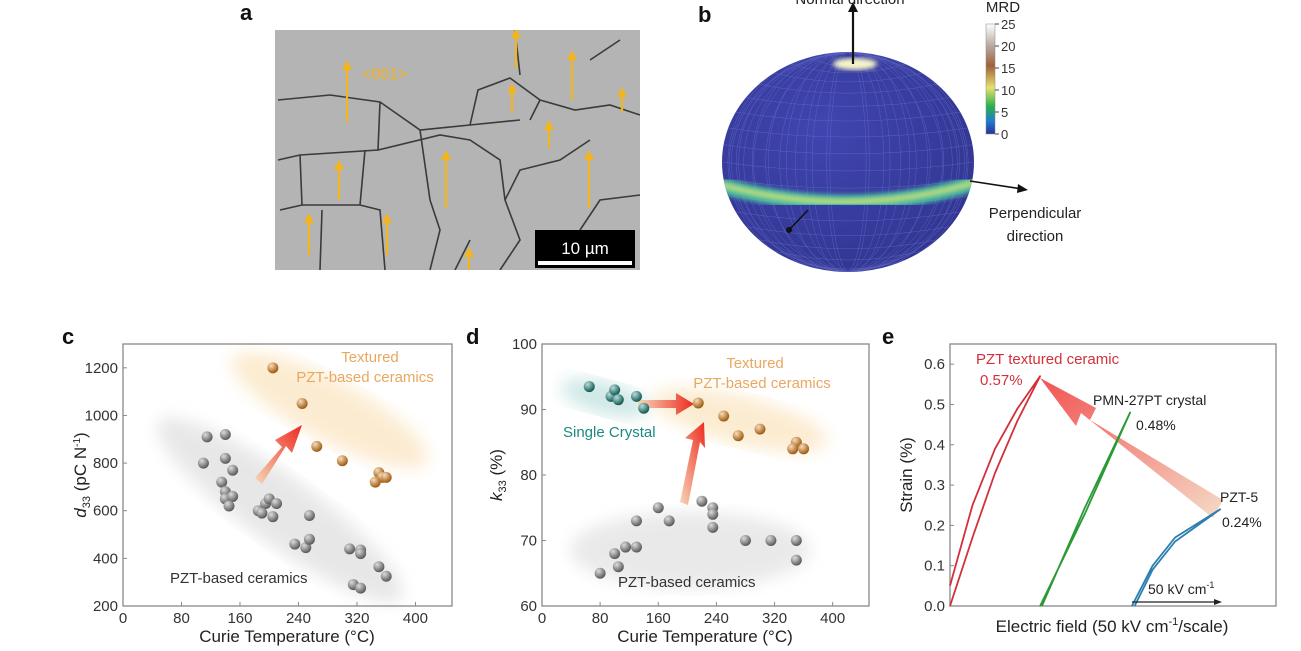 The width and height of the screenshot is (1301, 651). Describe the element at coordinates (82, 474) in the screenshot. I see `y-axis-label-c: d33 (pC N-1)` at that location.